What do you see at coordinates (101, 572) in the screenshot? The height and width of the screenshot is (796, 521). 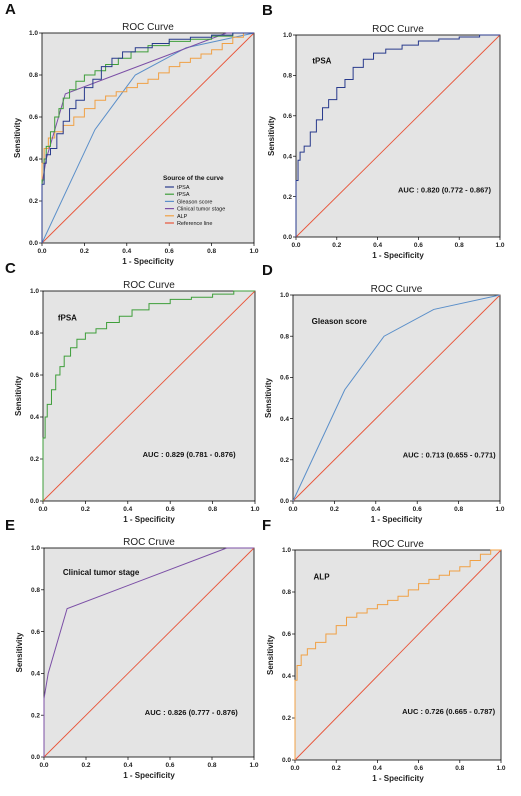 I see `curve-label: Clinical tumor stage` at bounding box center [101, 572].